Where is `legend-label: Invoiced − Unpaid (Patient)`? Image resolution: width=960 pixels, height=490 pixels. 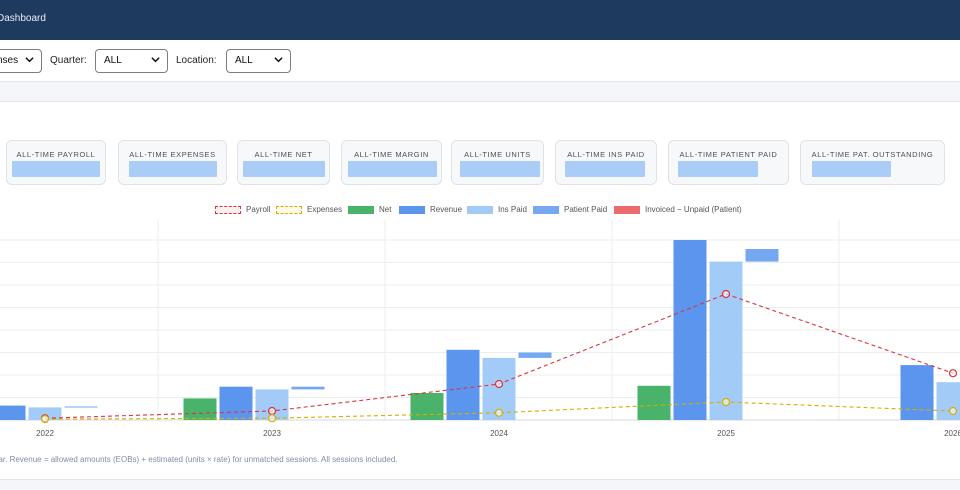
legend-label: Invoiced − Unpaid (Patient) is located at coordinates (693, 209).